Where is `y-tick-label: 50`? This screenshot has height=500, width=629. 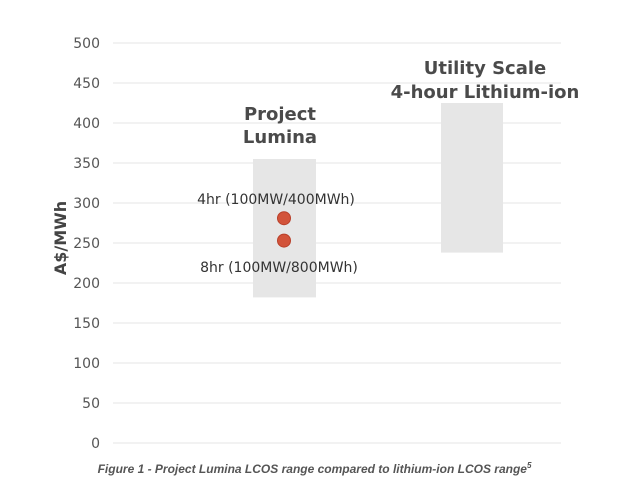
y-tick-label: 50 is located at coordinates (91, 404).